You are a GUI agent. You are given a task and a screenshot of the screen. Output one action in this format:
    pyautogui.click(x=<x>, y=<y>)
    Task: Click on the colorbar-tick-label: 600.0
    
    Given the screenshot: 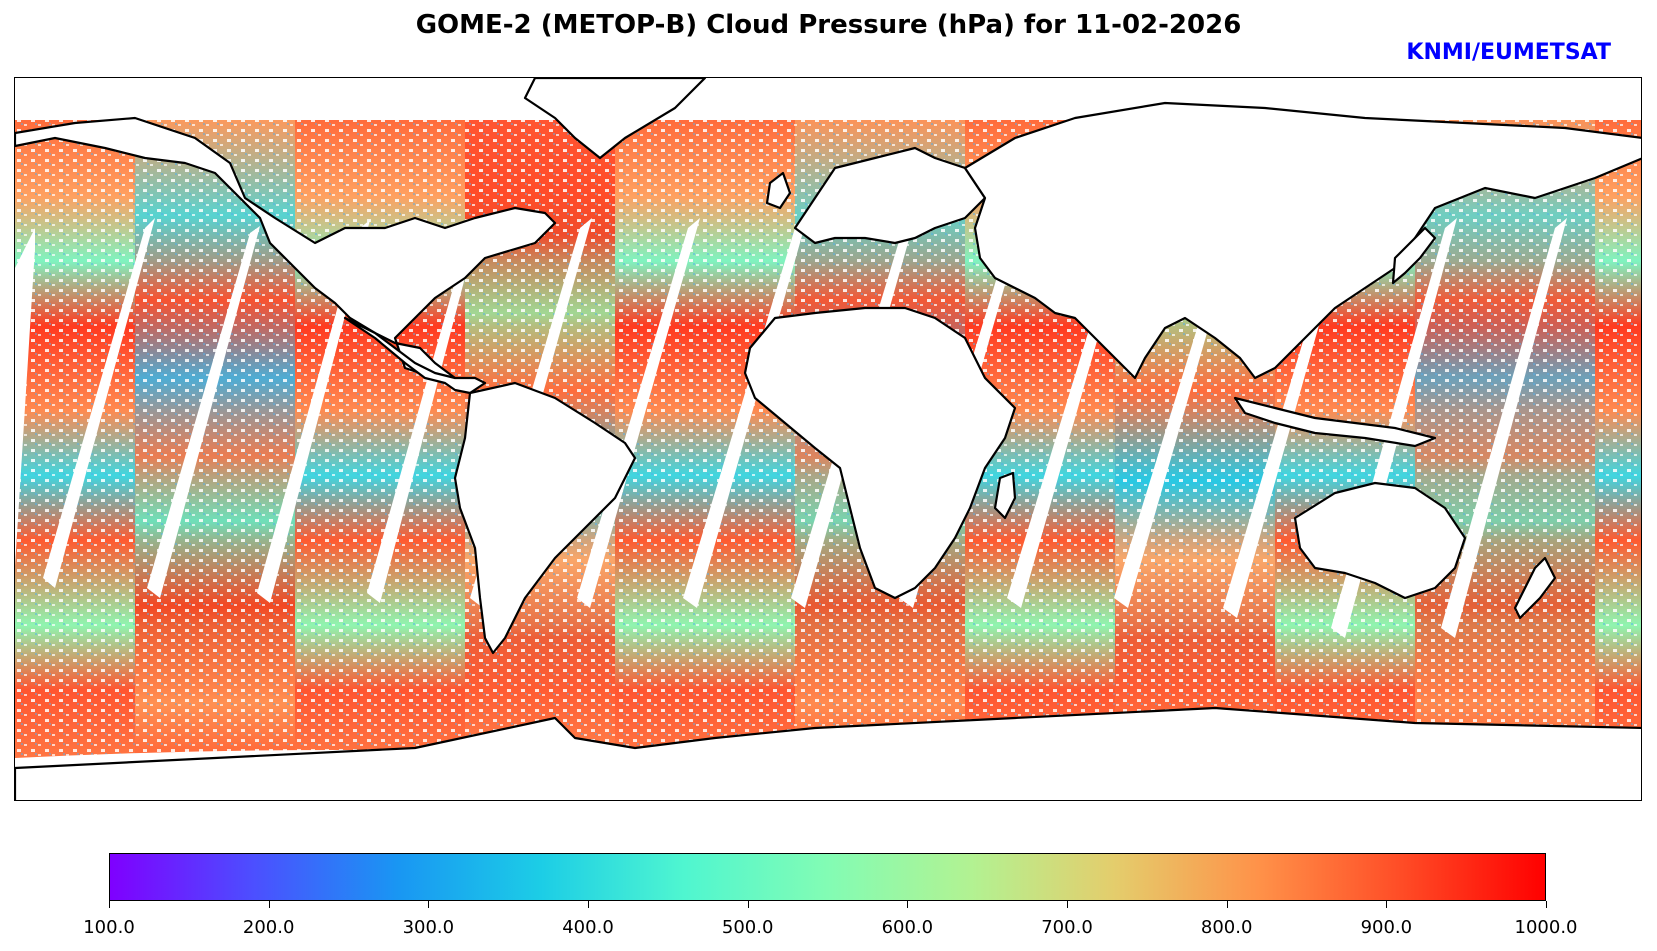 What is the action you would take?
    pyautogui.click(x=907, y=927)
    